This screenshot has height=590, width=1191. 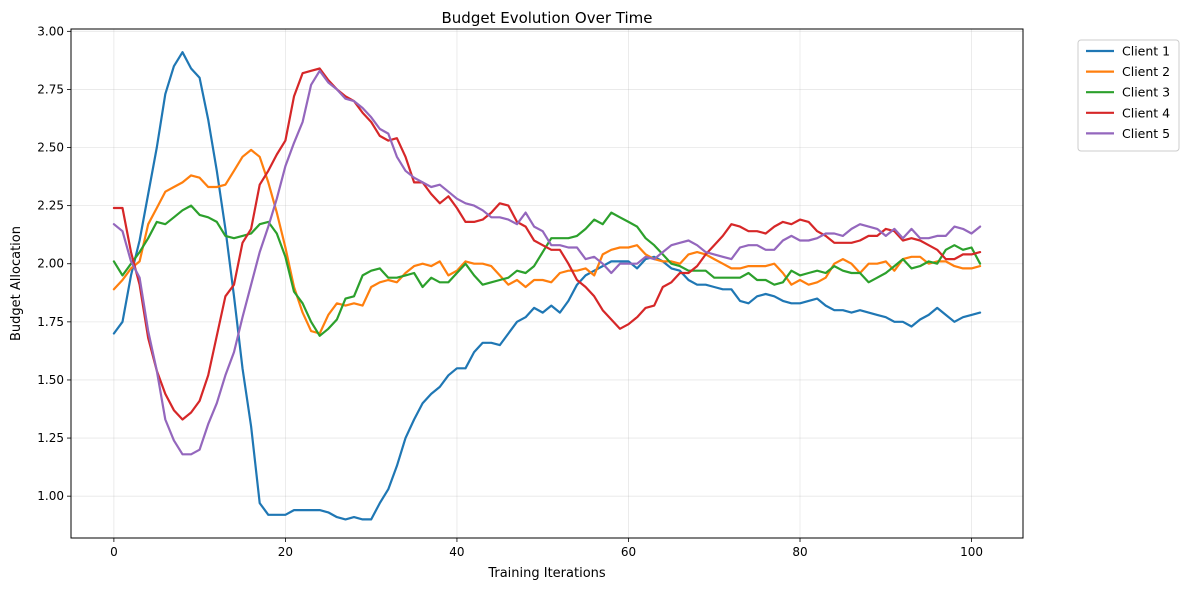 I want to click on x-tick-label: 0, so click(x=114, y=552).